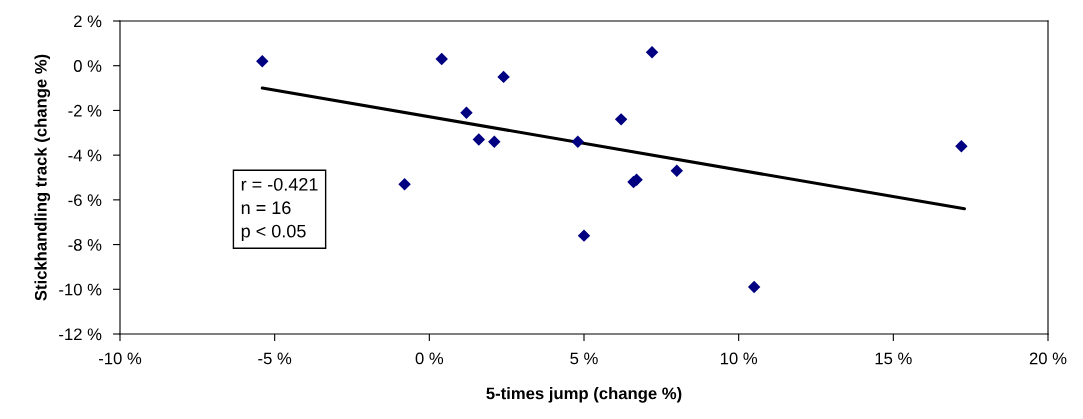 The image size is (1083, 419). What do you see at coordinates (275, 358) in the screenshot?
I see `x-tick-label: -5 %` at bounding box center [275, 358].